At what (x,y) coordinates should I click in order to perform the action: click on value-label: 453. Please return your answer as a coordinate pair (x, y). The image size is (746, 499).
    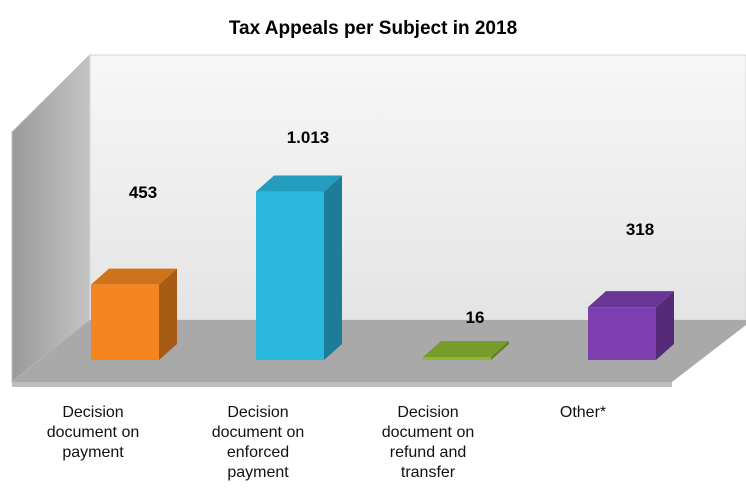
    Looking at the image, I should click on (143, 192).